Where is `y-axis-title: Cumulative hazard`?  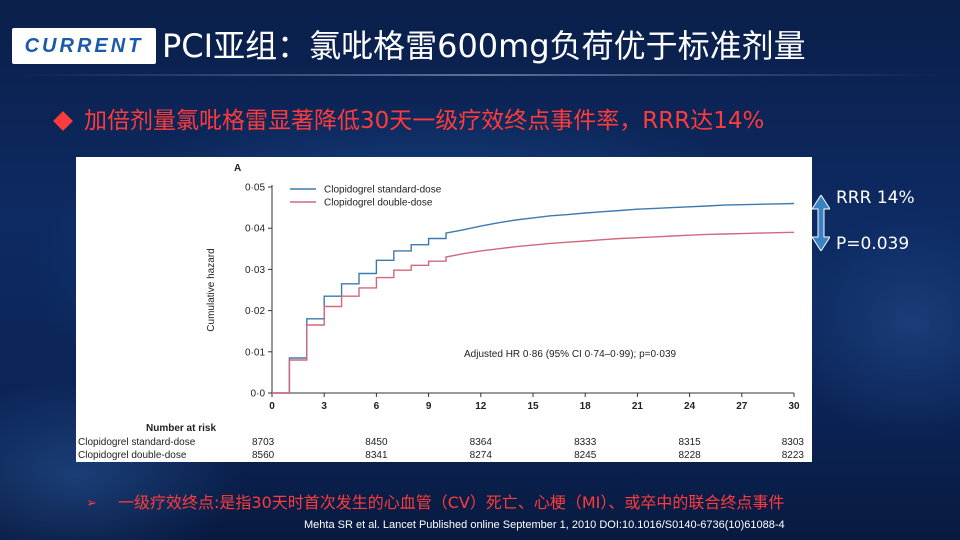
y-axis-title: Cumulative hazard is located at coordinates (211, 289).